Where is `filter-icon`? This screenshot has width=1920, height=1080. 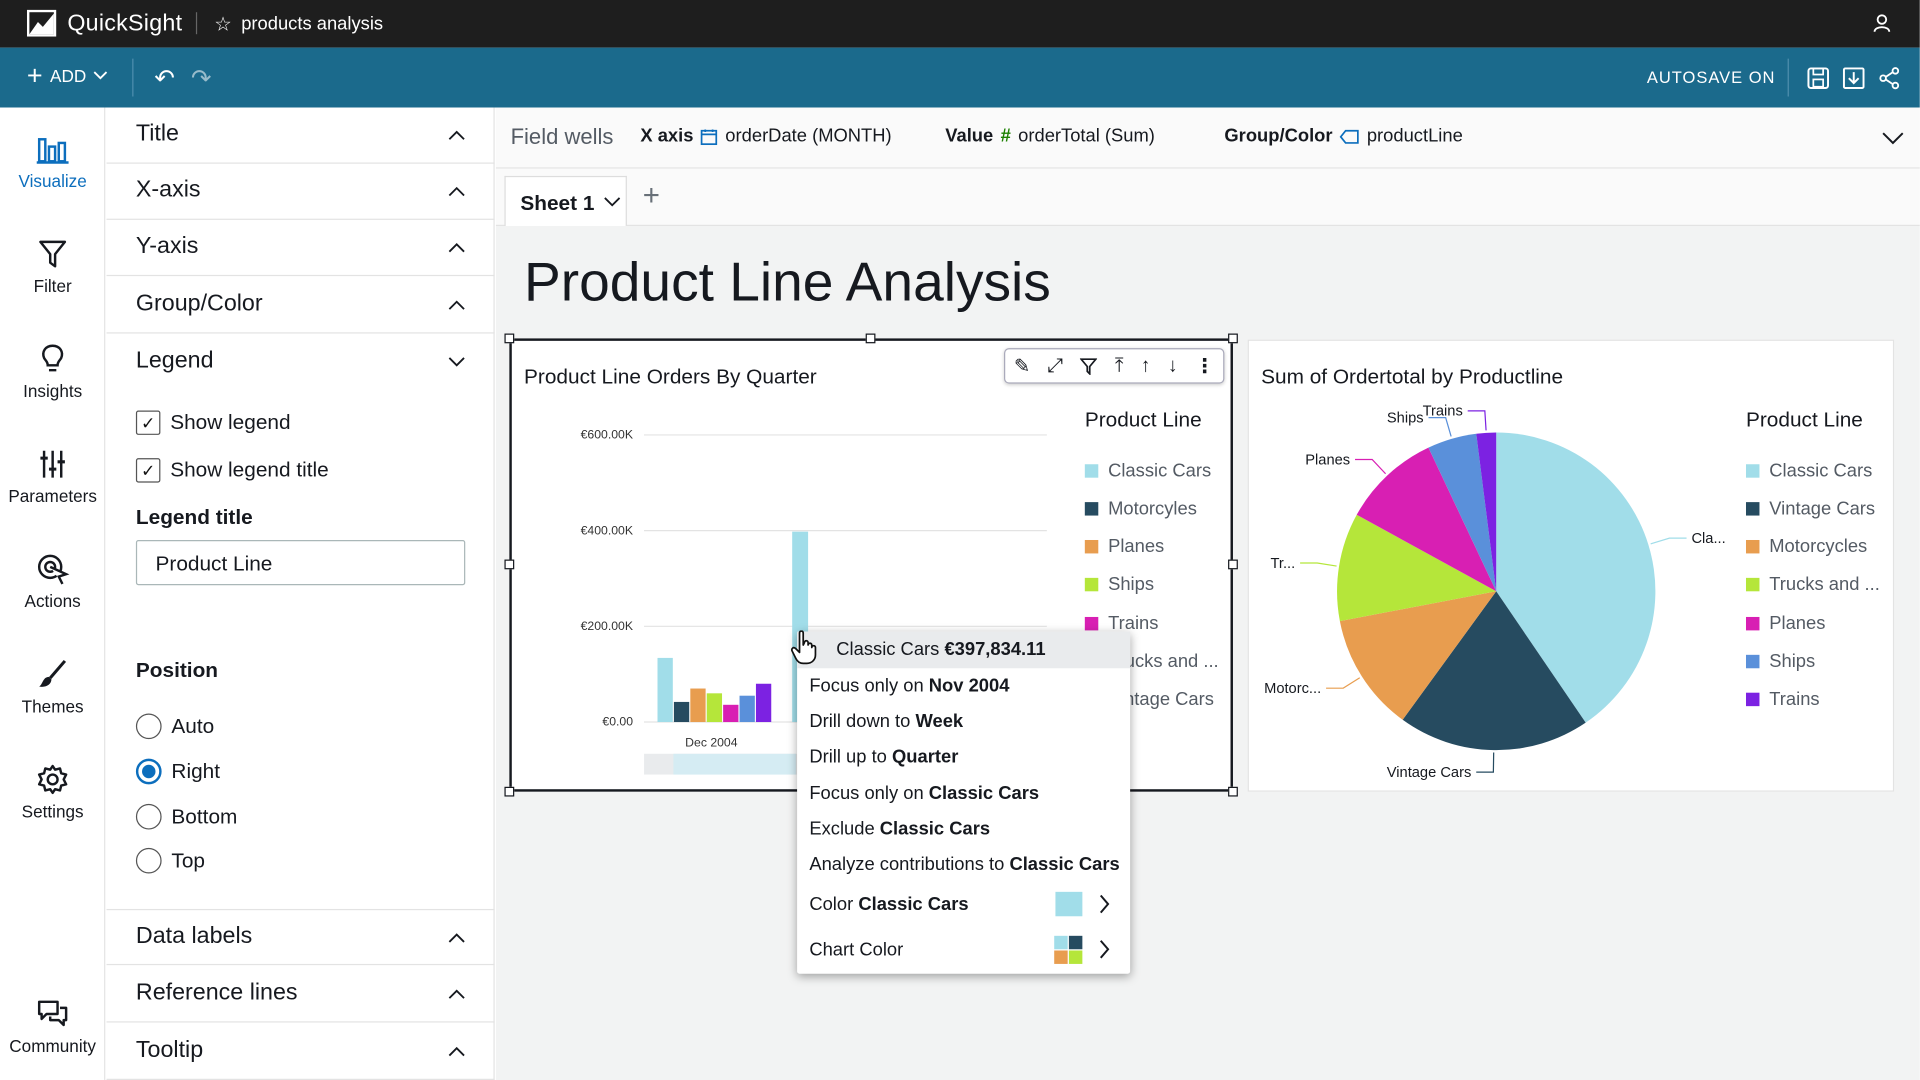
filter-icon is located at coordinates (1089, 366).